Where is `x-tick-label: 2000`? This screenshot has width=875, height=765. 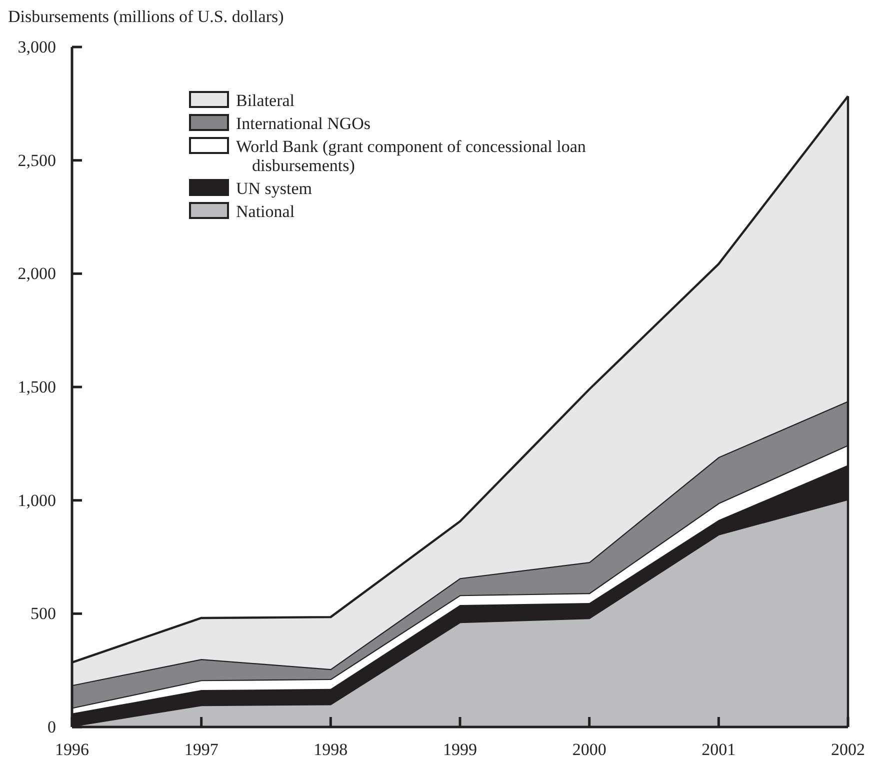 x-tick-label: 2000 is located at coordinates (589, 750).